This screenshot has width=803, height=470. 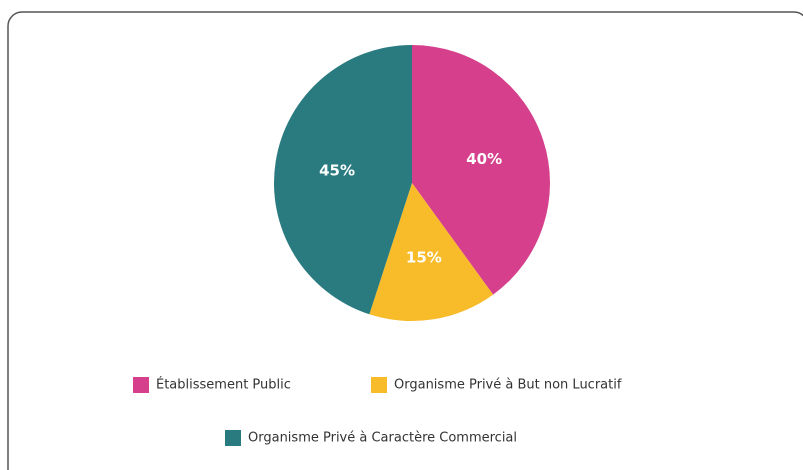 I want to click on data-label: 40%, so click(x=484, y=159).